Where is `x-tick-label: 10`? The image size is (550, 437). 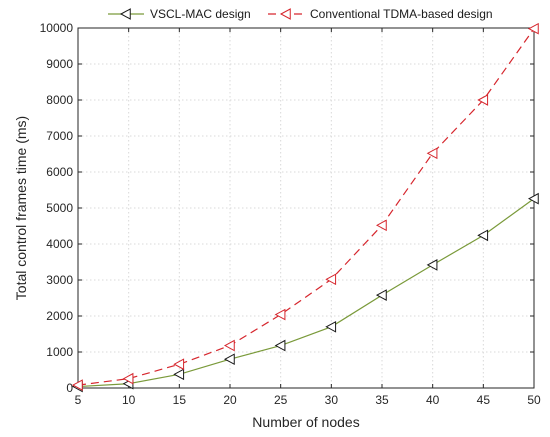
x-tick-label: 10 is located at coordinates (129, 400).